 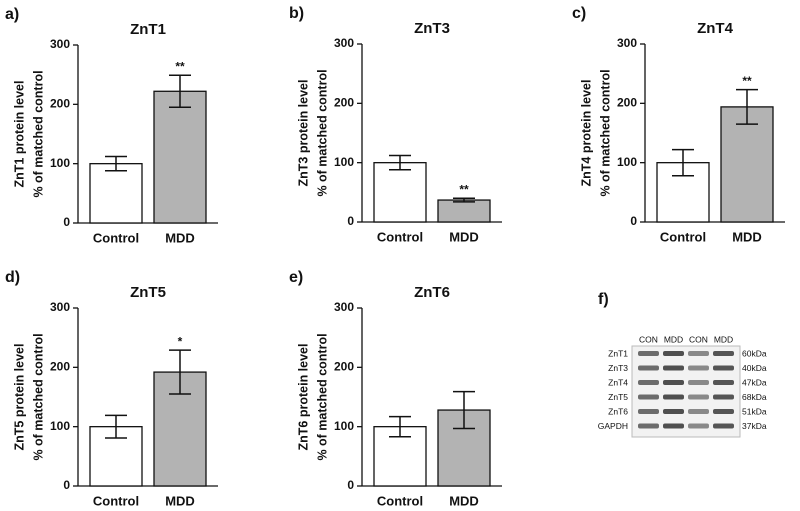 What do you see at coordinates (618, 368) in the screenshot?
I see `protein-label: ZnT3` at bounding box center [618, 368].